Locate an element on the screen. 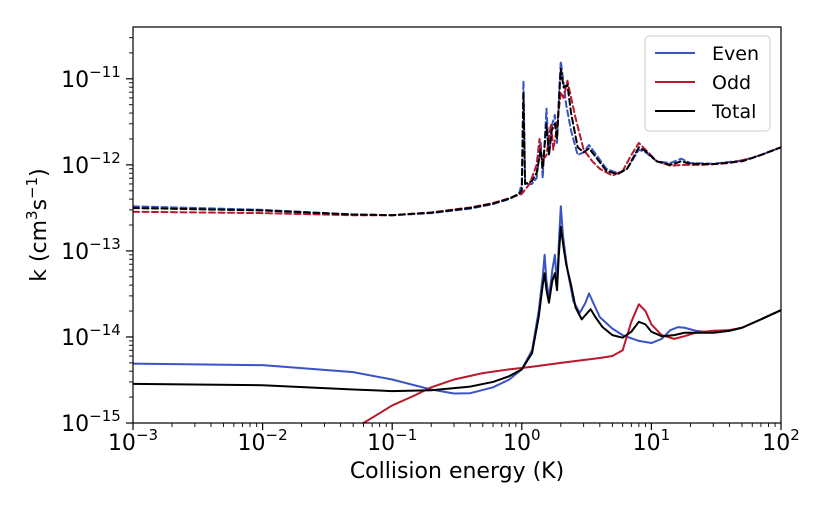  y-tick-label-1: 10−14 is located at coordinates (91, 336).